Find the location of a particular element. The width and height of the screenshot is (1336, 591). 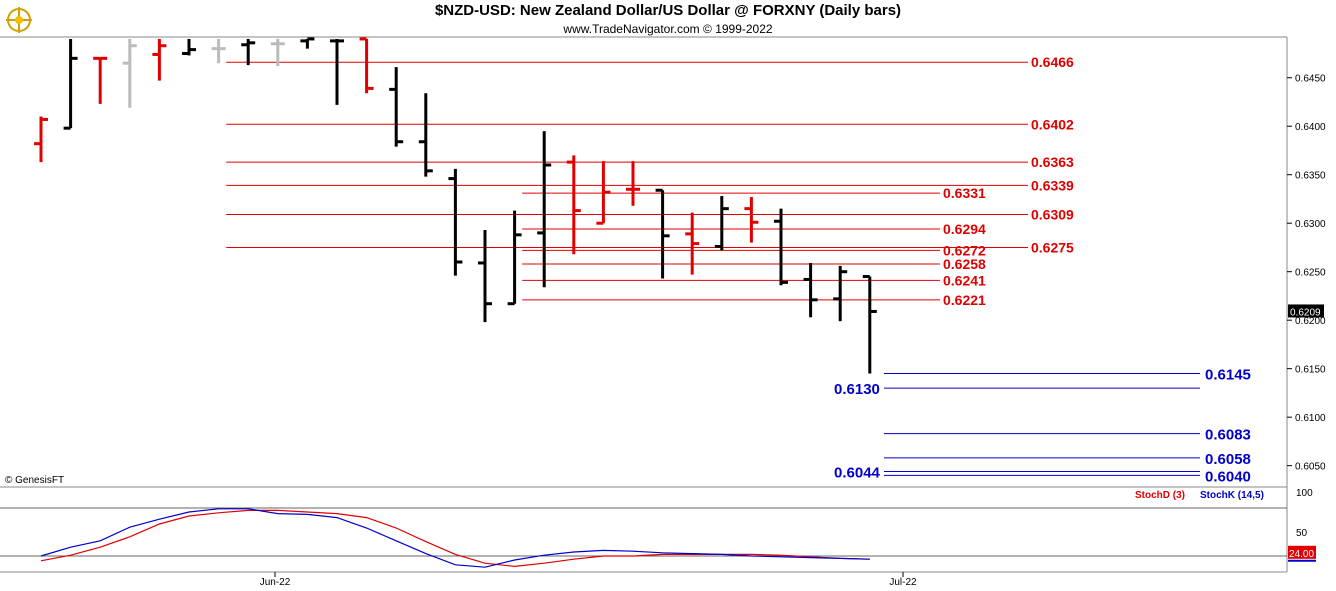

price-tick-label: 0.6400 is located at coordinates (1310, 127).